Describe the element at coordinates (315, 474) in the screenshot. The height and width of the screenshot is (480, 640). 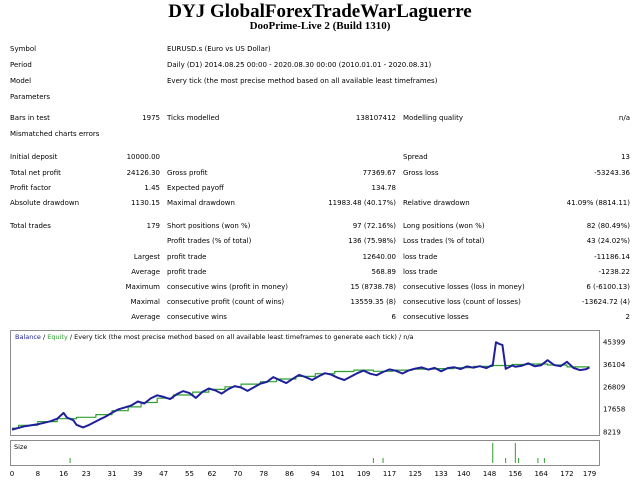
I see `x-tick-label: 94` at that location.